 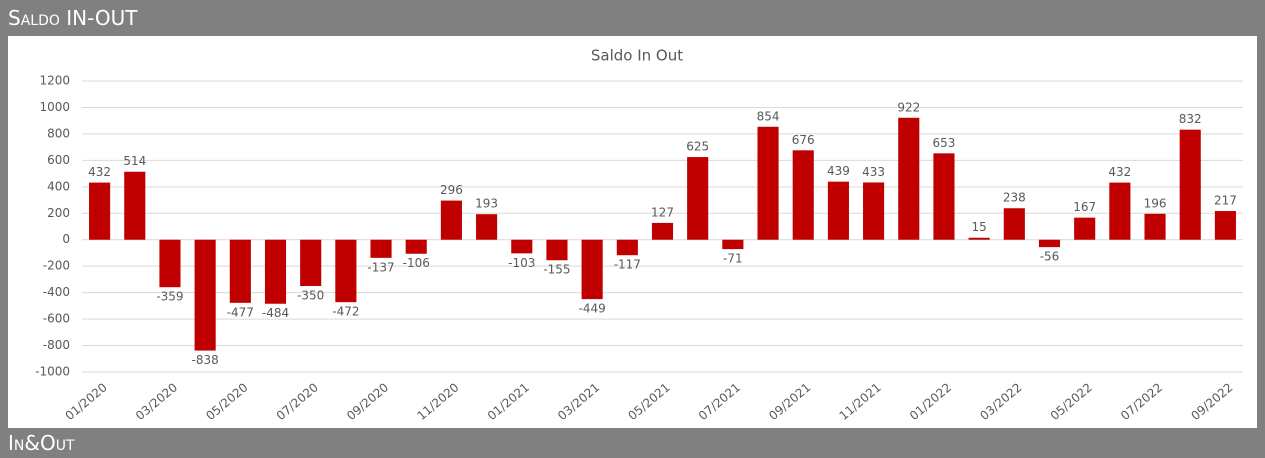 What do you see at coordinates (803, 140) in the screenshot?
I see `data-label: 676` at bounding box center [803, 140].